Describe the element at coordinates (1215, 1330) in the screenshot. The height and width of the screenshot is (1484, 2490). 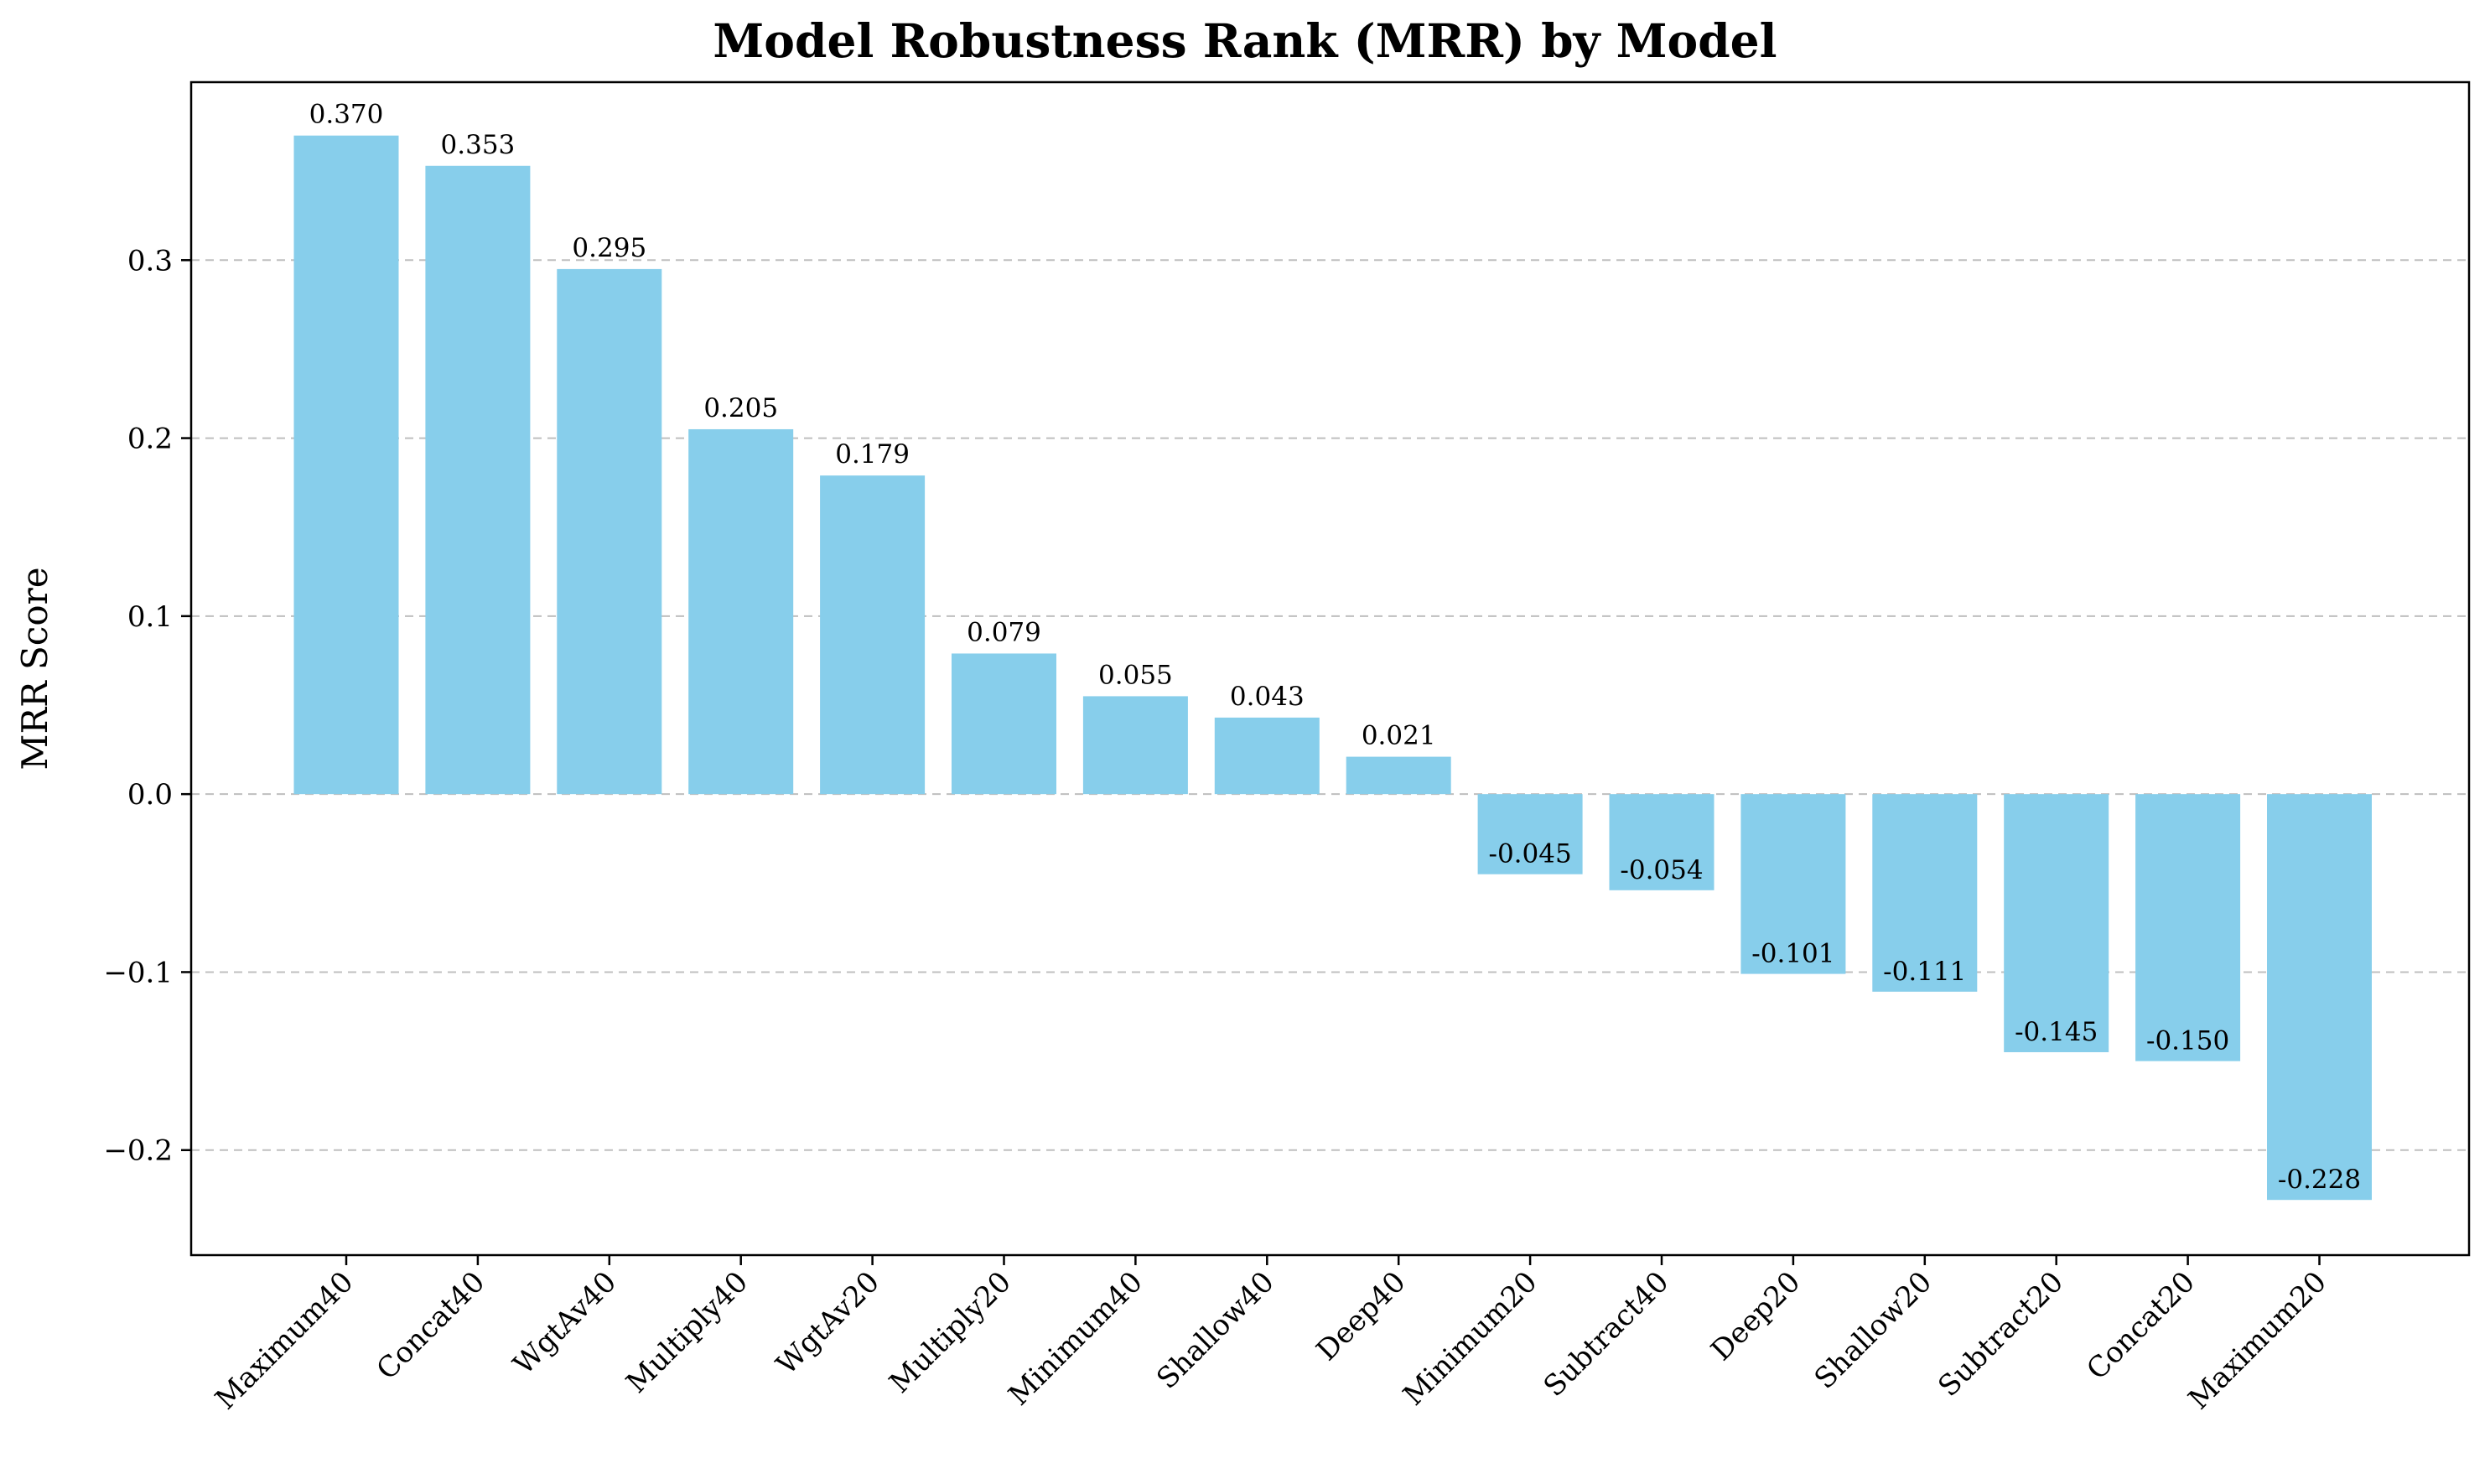
I see `x-tick-label: Shallow40` at that location.